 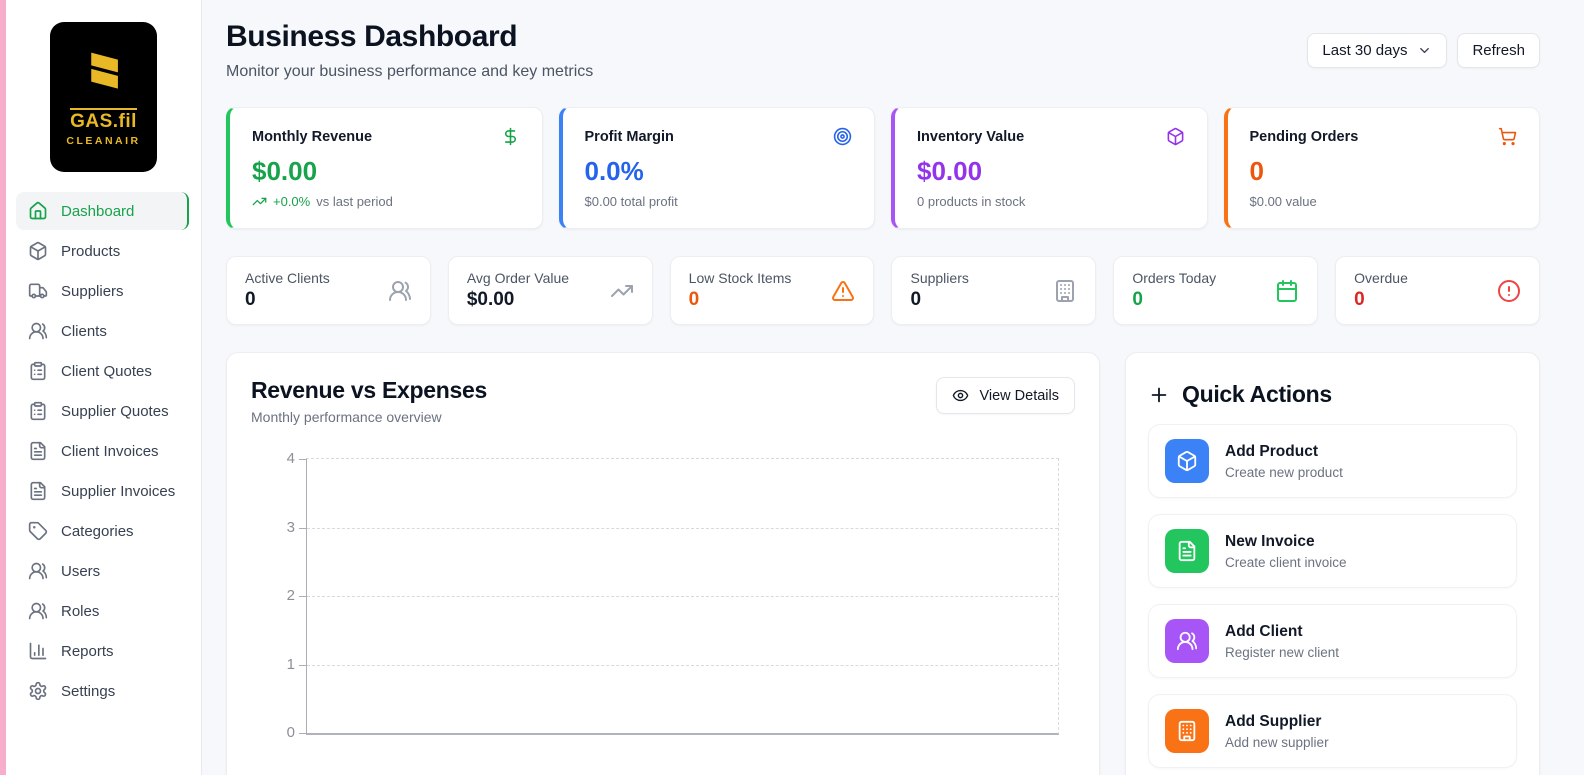 What do you see at coordinates (88, 691) in the screenshot?
I see `sidebar-item-label: Settings` at bounding box center [88, 691].